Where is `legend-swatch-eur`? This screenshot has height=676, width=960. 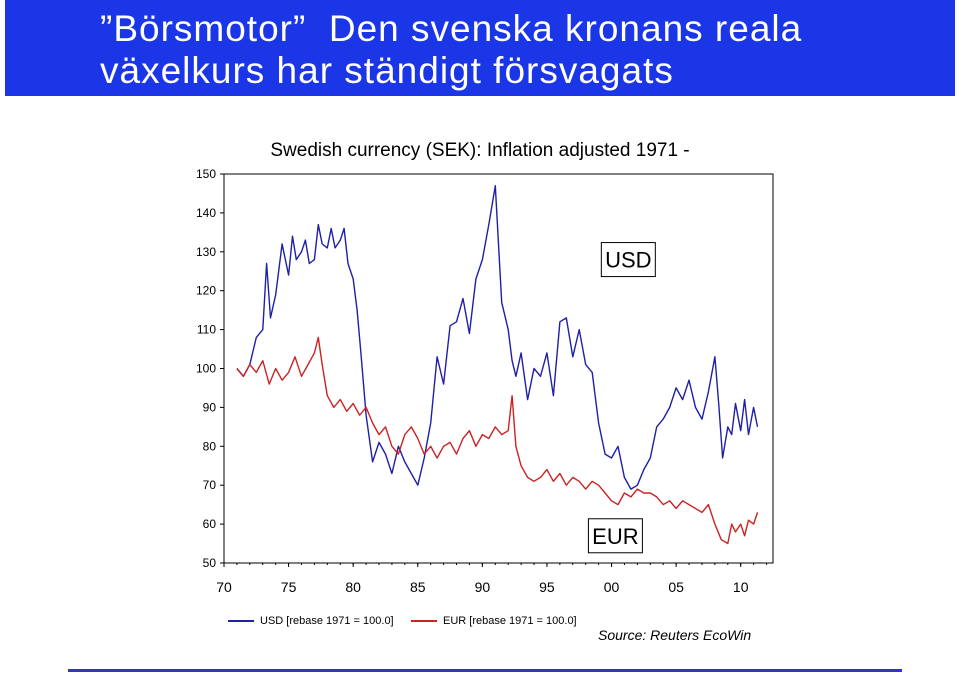
legend-swatch-eur is located at coordinates (424, 621).